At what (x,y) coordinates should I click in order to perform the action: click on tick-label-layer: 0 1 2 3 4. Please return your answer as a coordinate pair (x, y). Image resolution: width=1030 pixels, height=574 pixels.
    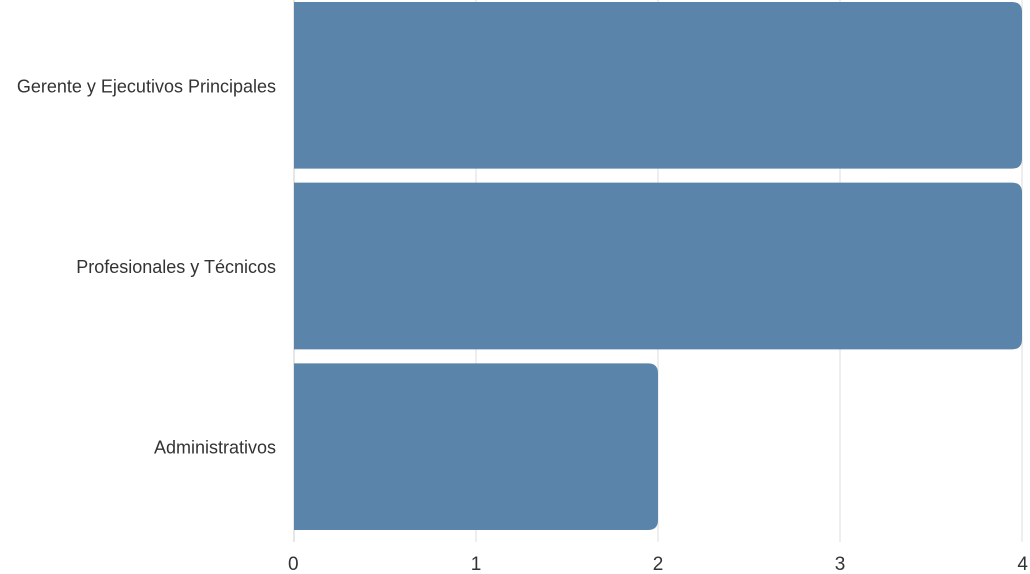
    Looking at the image, I should click on (658, 564).